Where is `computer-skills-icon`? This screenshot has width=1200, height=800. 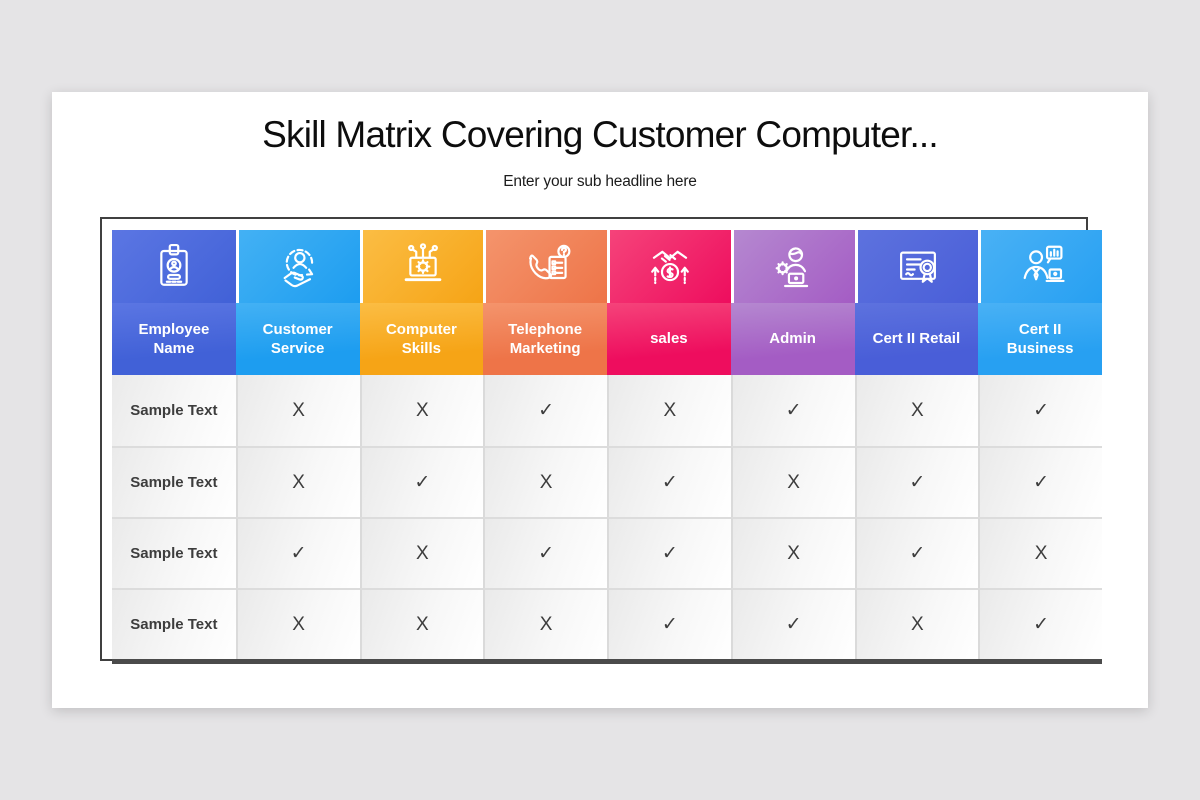
computer-skills-icon is located at coordinates (423, 261).